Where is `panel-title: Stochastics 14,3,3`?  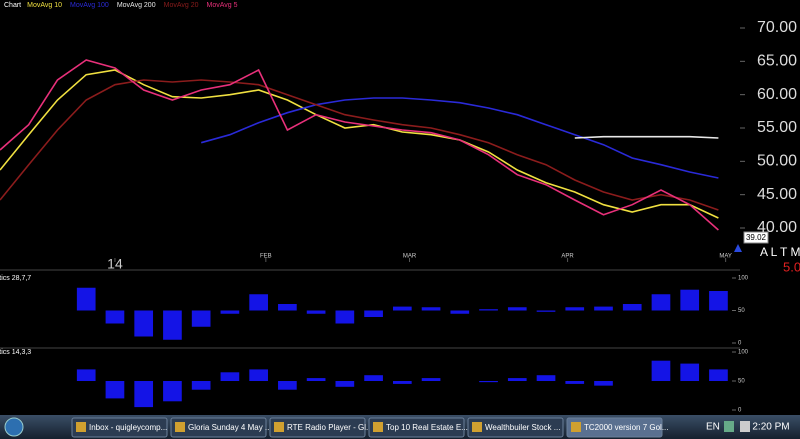 panel-title: Stochastics 14,3,3 is located at coordinates (15, 352).